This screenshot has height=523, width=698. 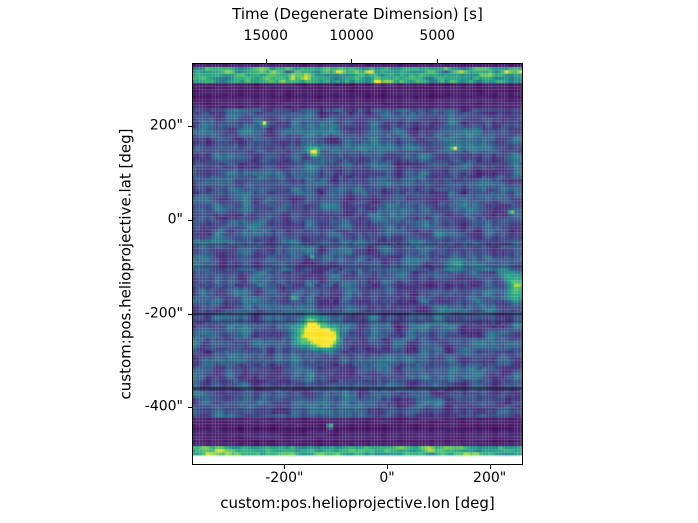 I want to click on left-tick-marks, so click(x=190, y=264).